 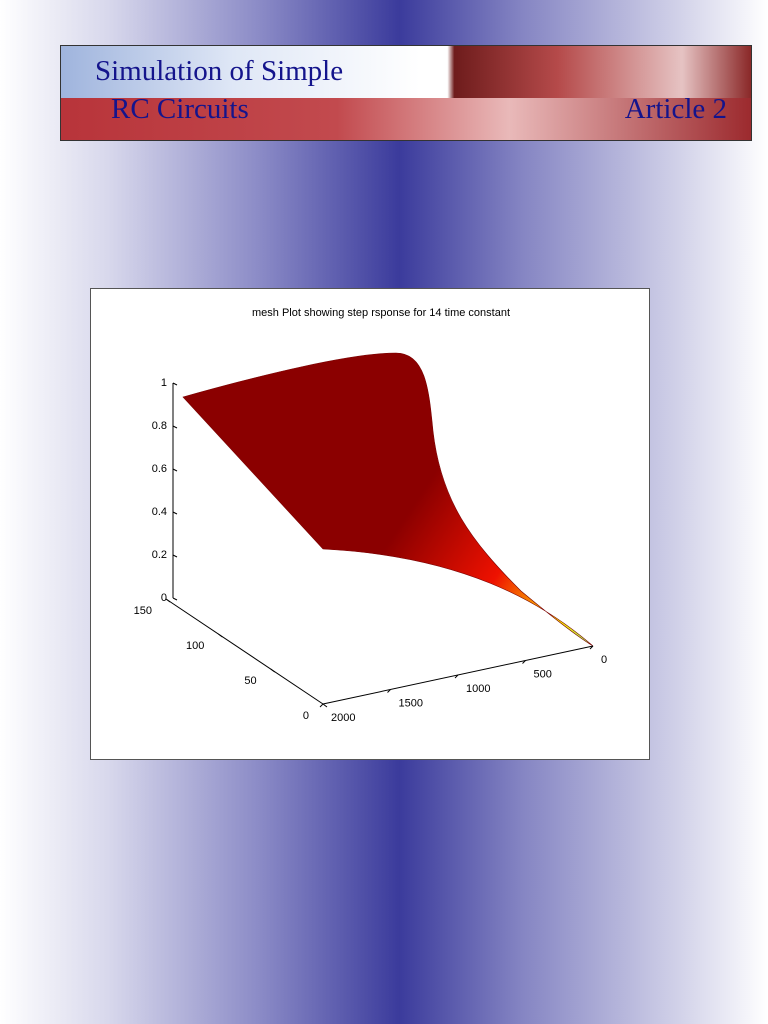 What do you see at coordinates (159, 469) in the screenshot?
I see `tick-label: 0.6` at bounding box center [159, 469].